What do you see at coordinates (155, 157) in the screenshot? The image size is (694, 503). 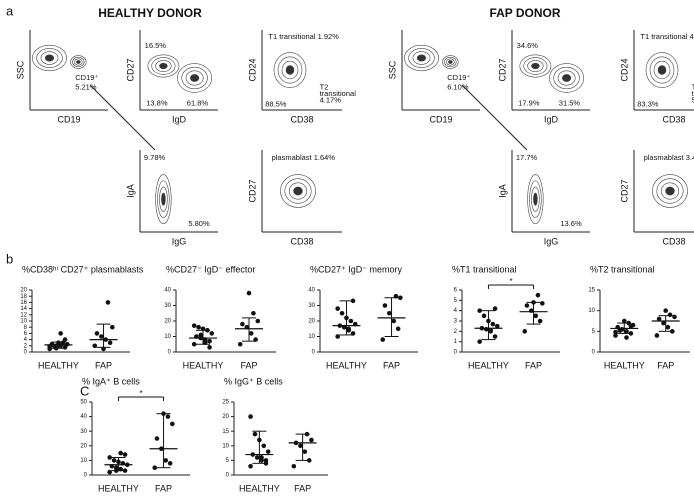 I see `gate-label: 9.78%` at bounding box center [155, 157].